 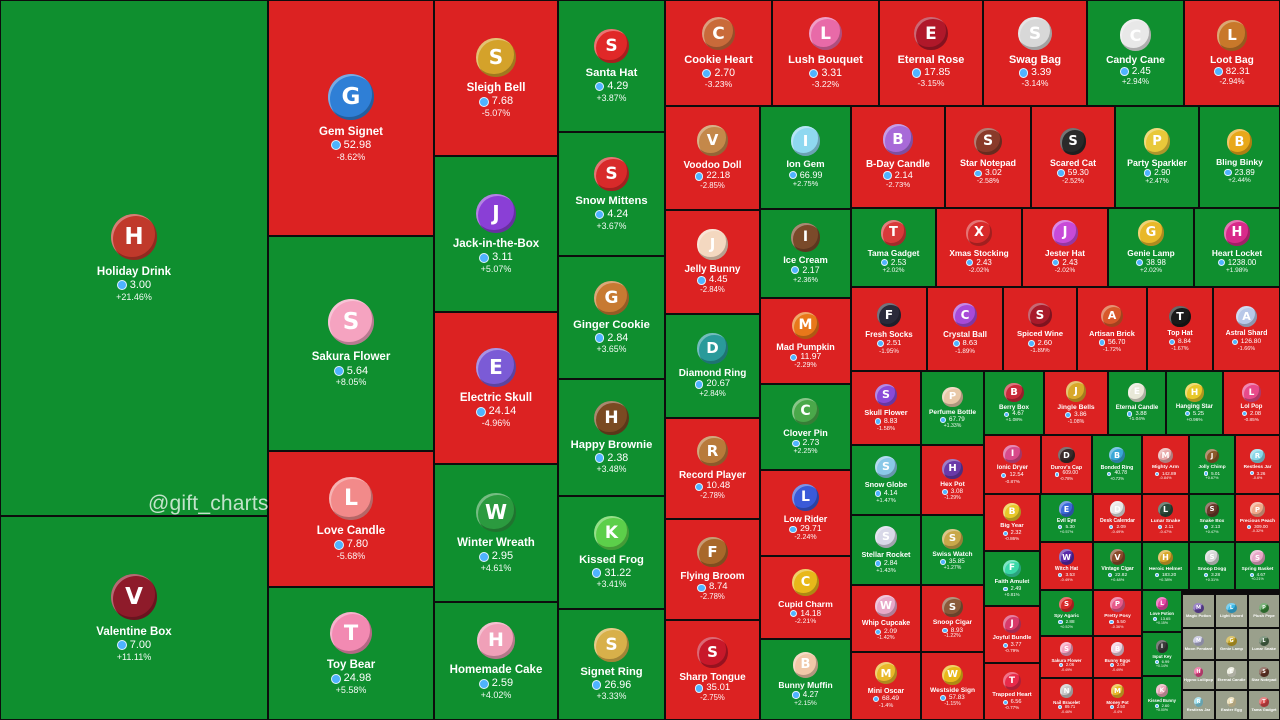 What do you see at coordinates (1066, 613) in the screenshot?
I see `treemap-tile: S Spy Agaric 2.88 +0.52%` at bounding box center [1066, 613].